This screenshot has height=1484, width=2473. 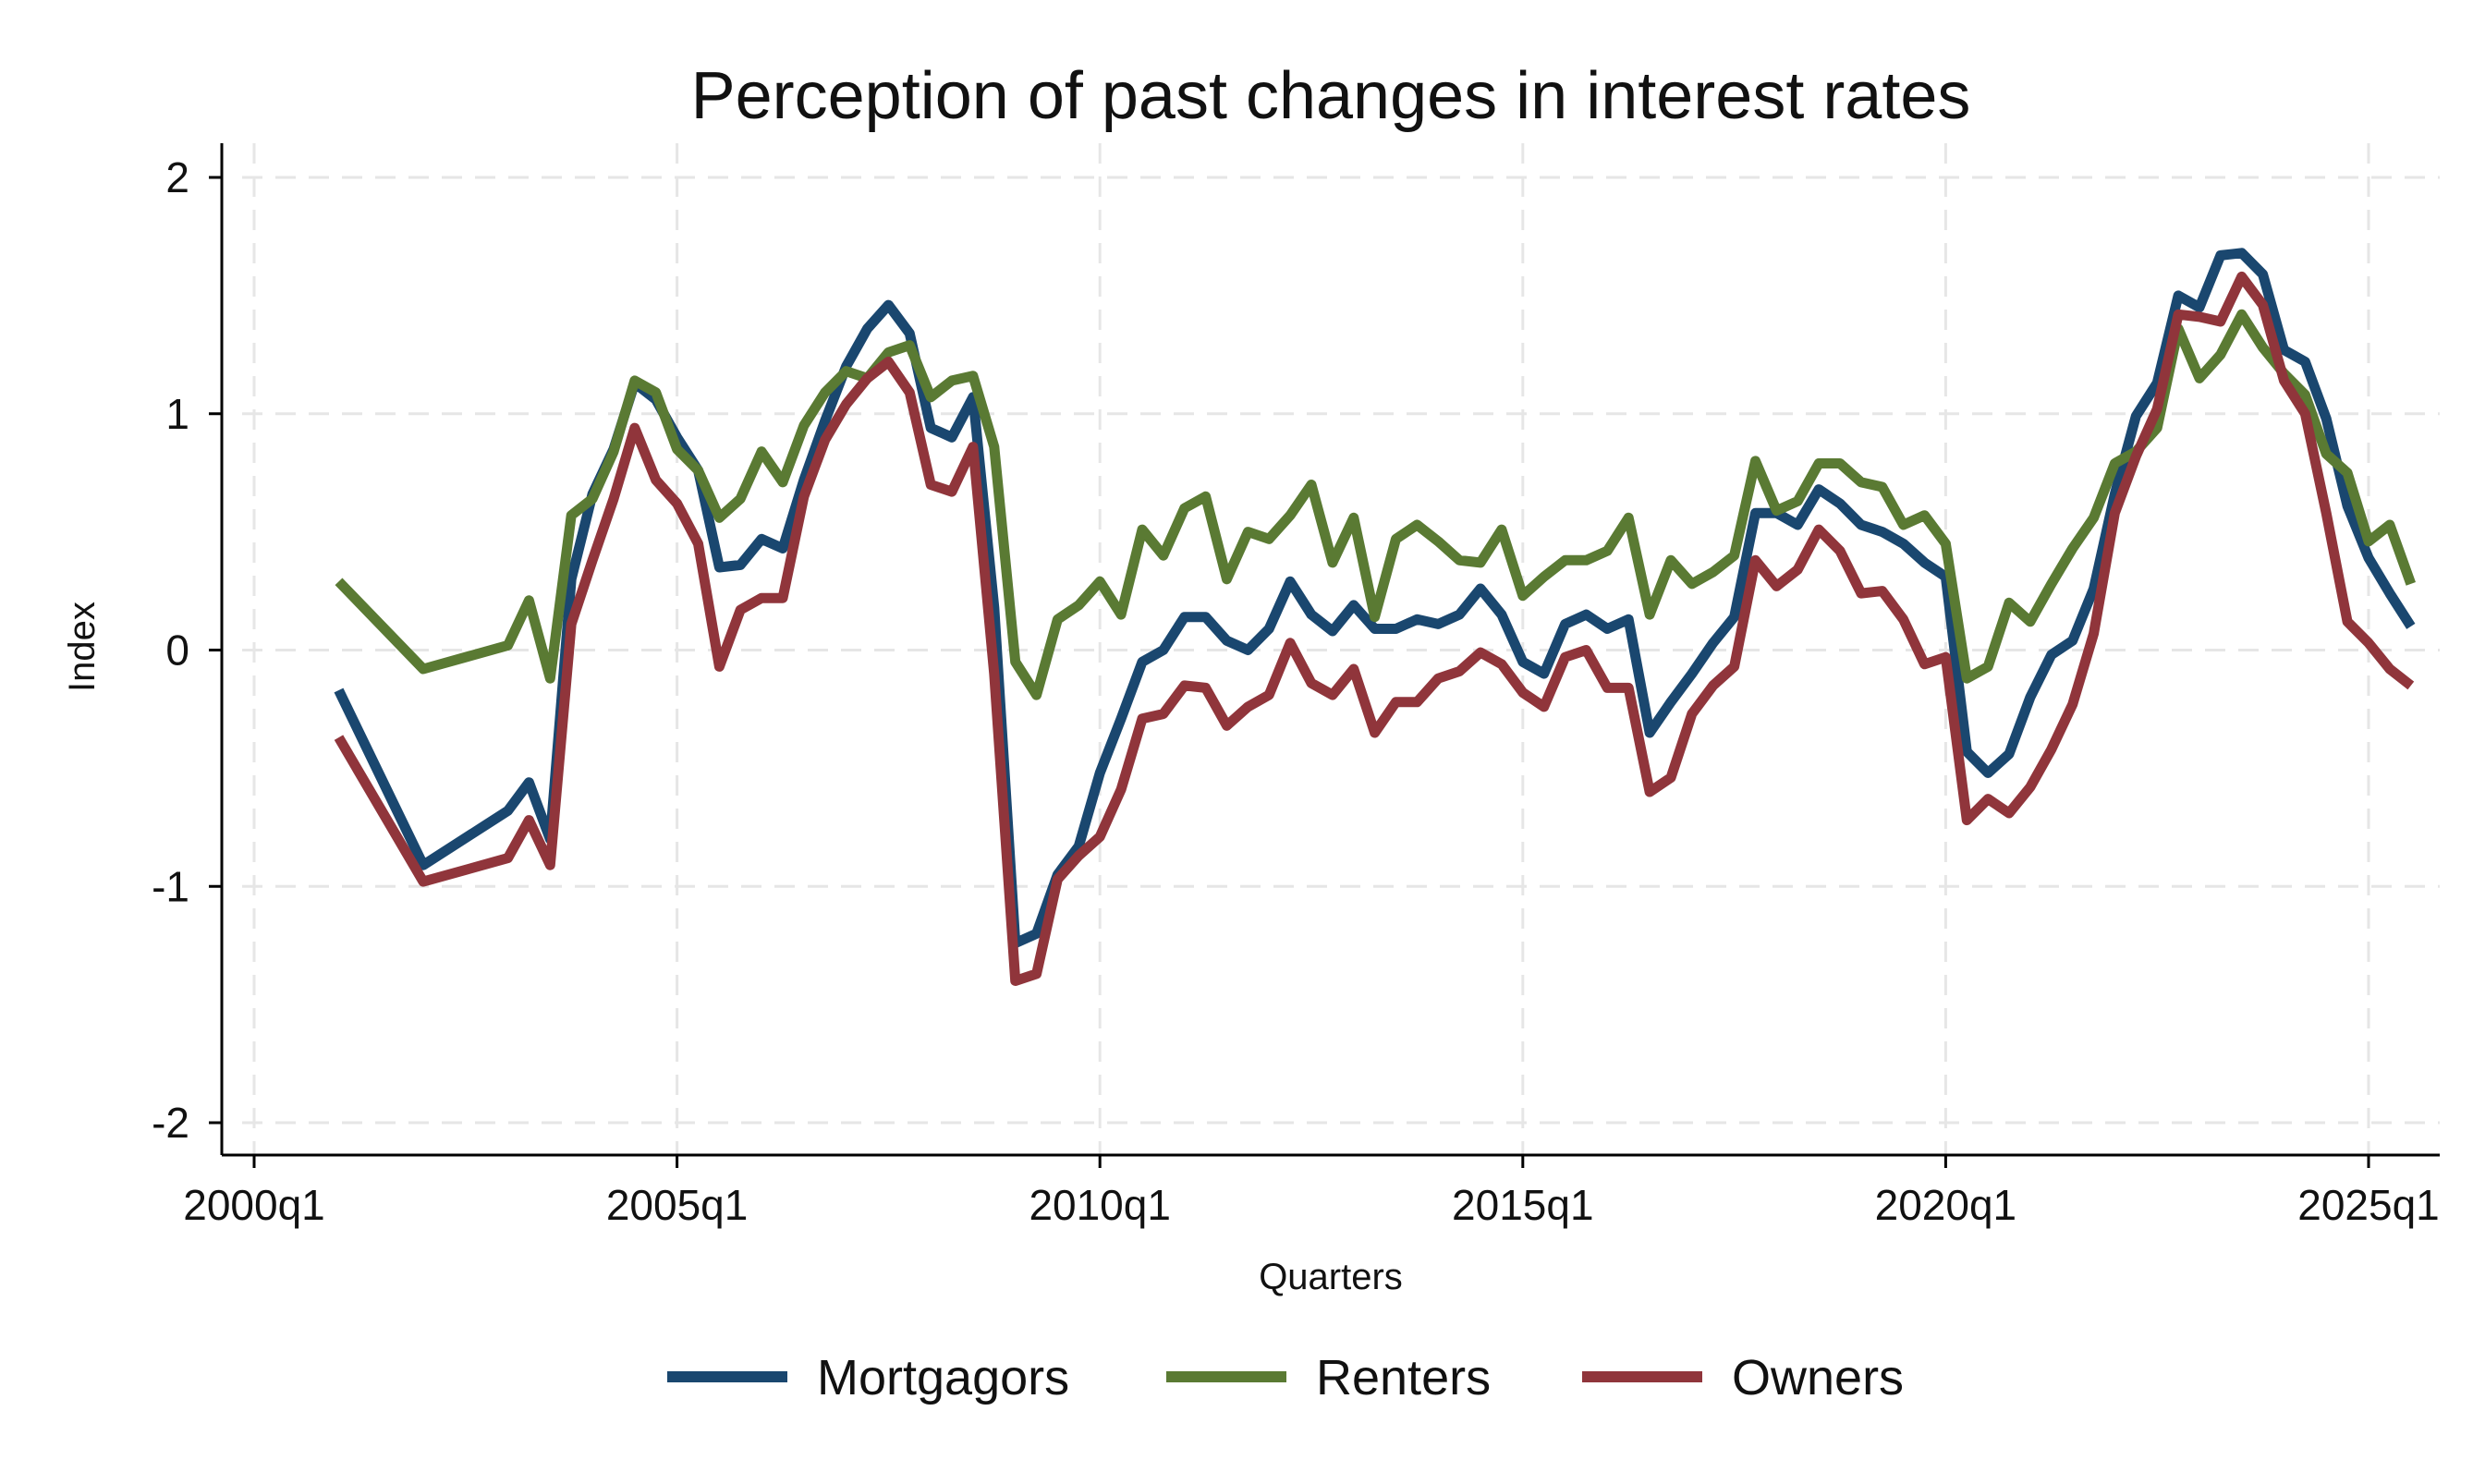 What do you see at coordinates (177, 650) in the screenshot?
I see `y-tick-label: 0` at bounding box center [177, 650].